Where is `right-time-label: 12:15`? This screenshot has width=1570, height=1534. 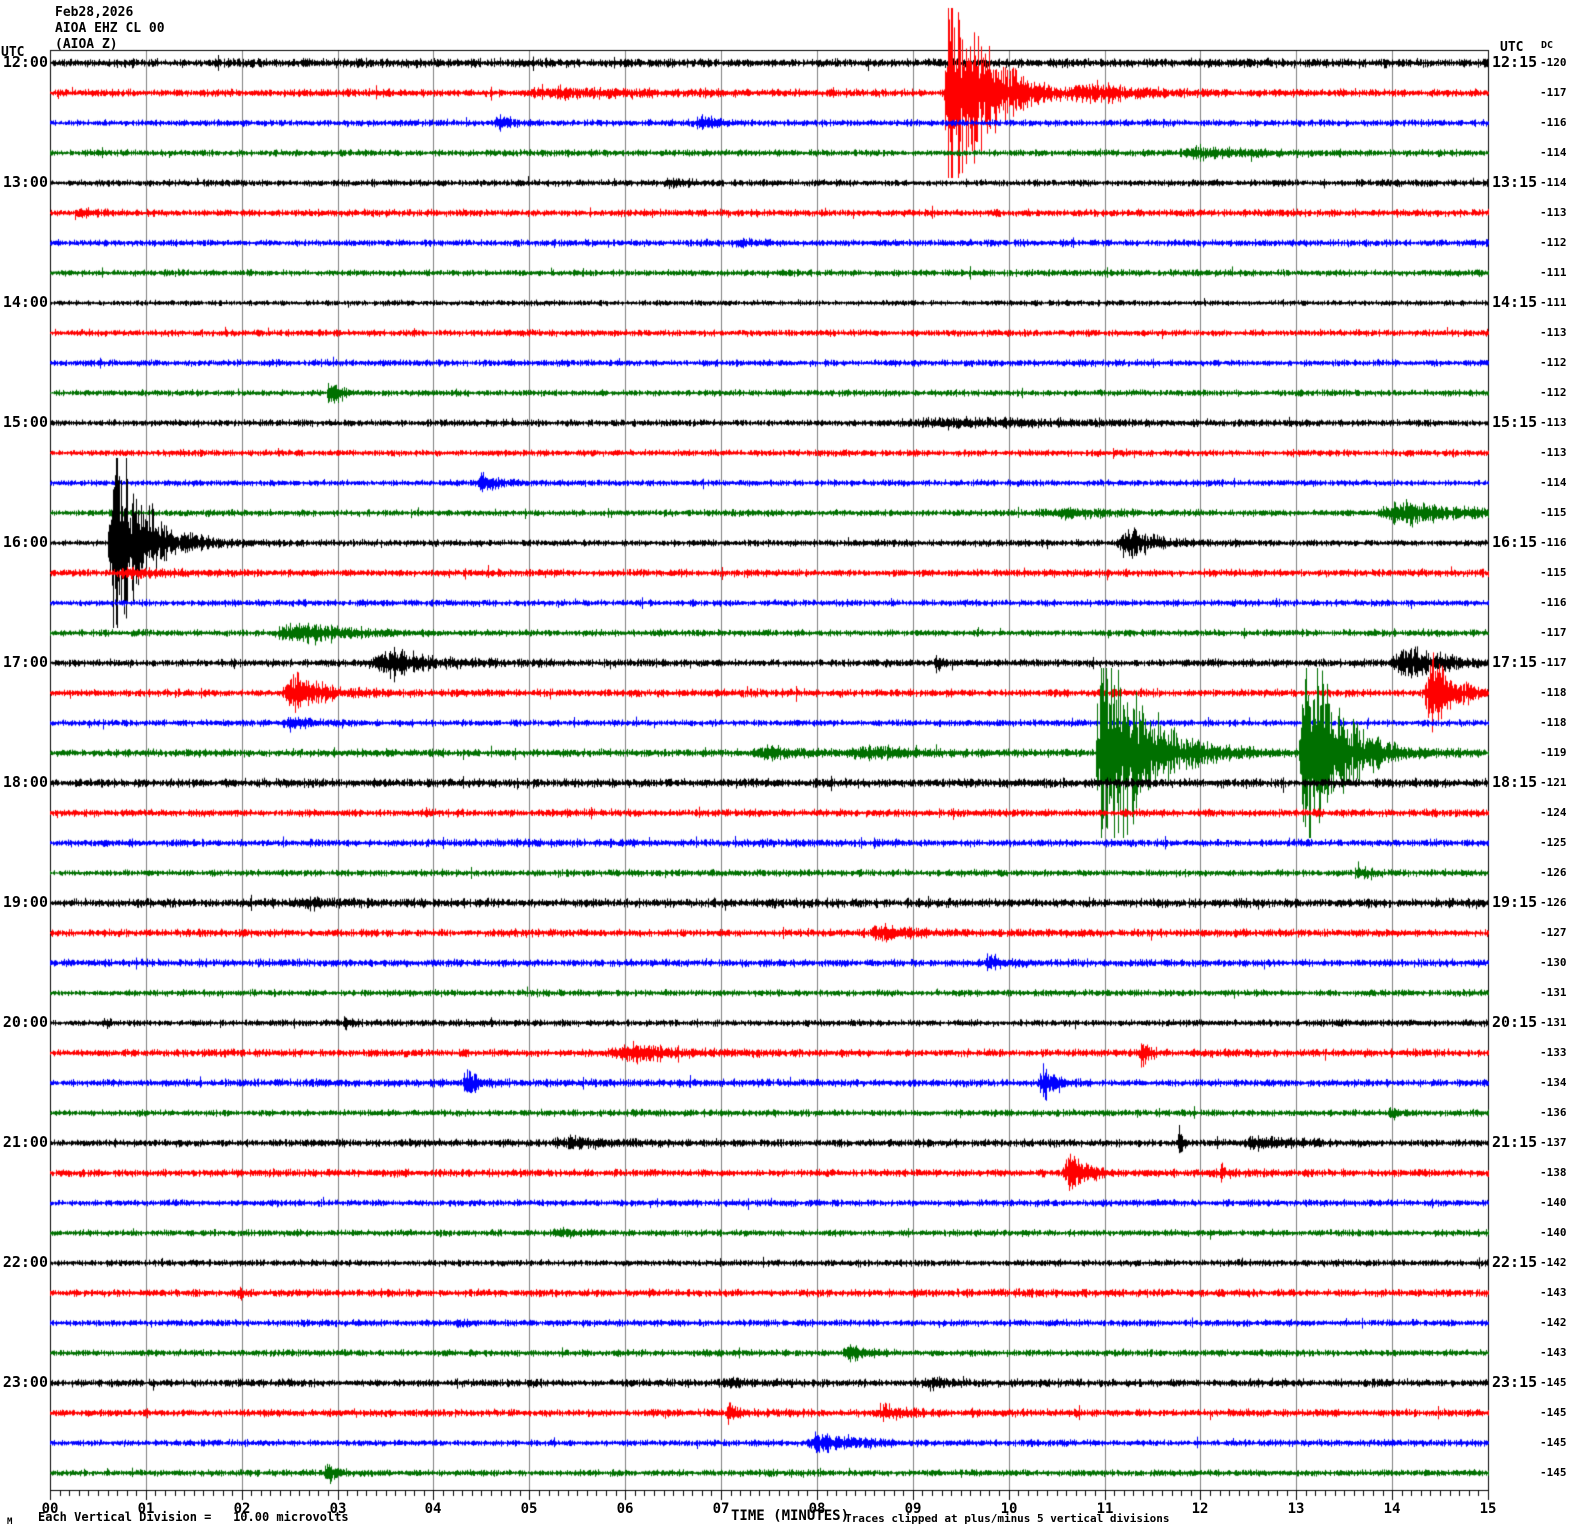
right-time-label: 12:15 is located at coordinates (1515, 62).